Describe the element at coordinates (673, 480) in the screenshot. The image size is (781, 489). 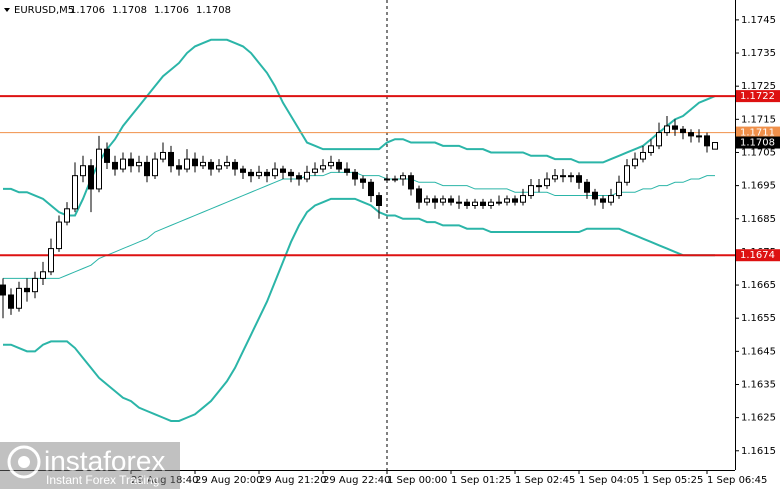
I see `x-tick-label: 1 Sep 05:25` at that location.